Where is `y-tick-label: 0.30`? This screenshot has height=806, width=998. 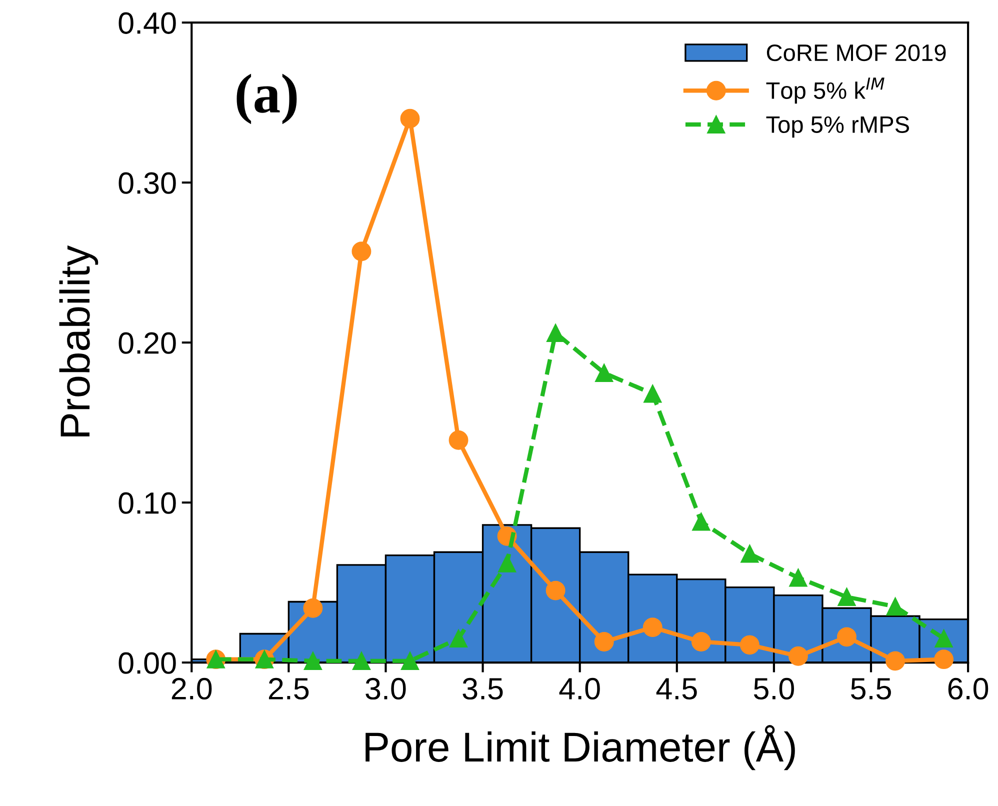
y-tick-label: 0.30 is located at coordinates (147, 183).